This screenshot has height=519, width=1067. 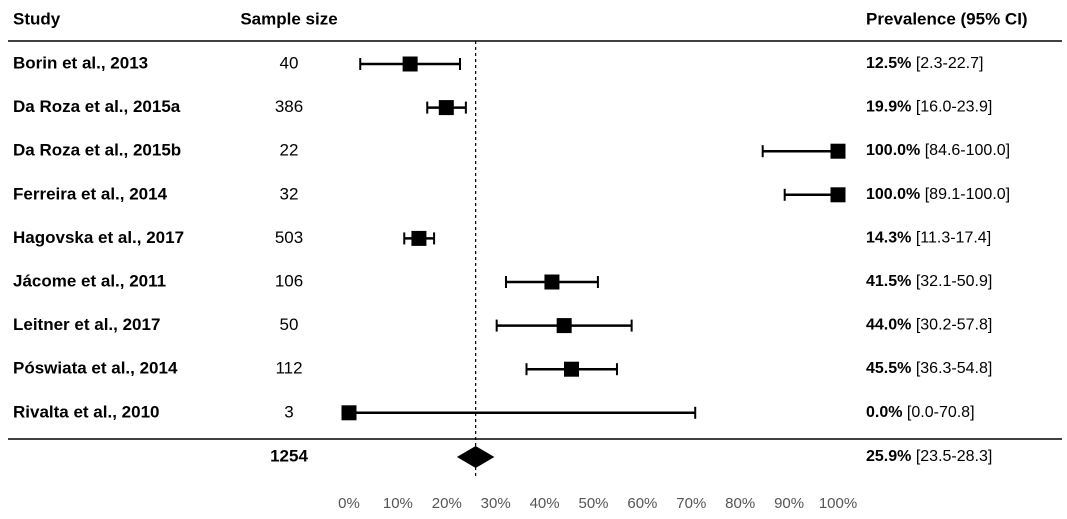 I want to click on confidence-interval: [84.6-100.0], so click(x=967, y=150).